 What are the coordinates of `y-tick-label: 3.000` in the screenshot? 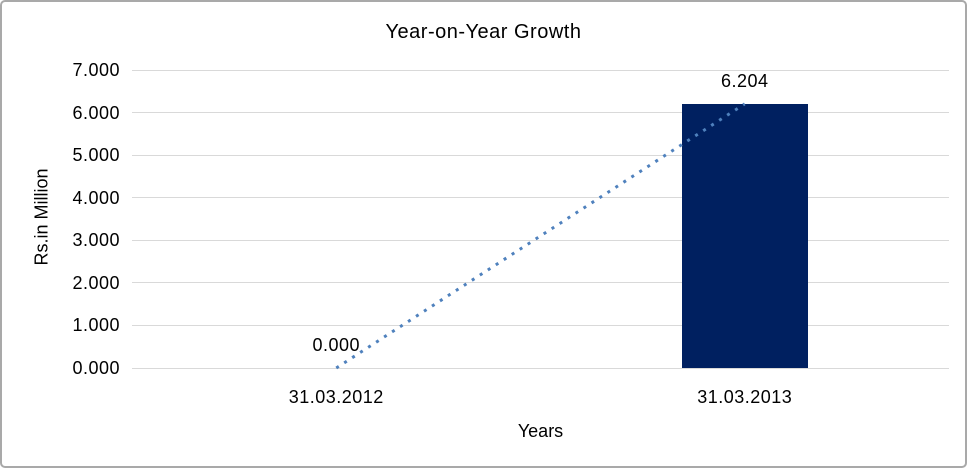 It's located at (96, 240).